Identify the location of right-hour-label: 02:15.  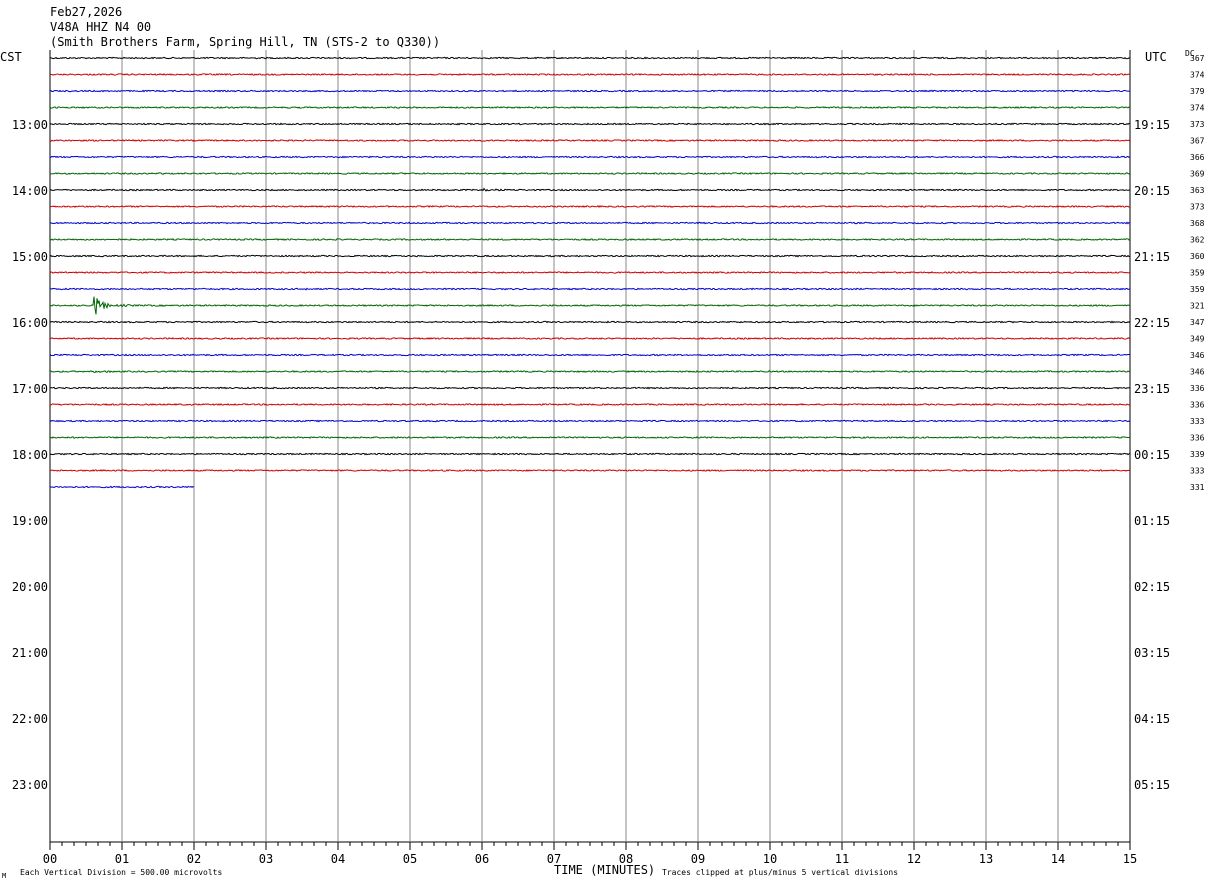
(1152, 587).